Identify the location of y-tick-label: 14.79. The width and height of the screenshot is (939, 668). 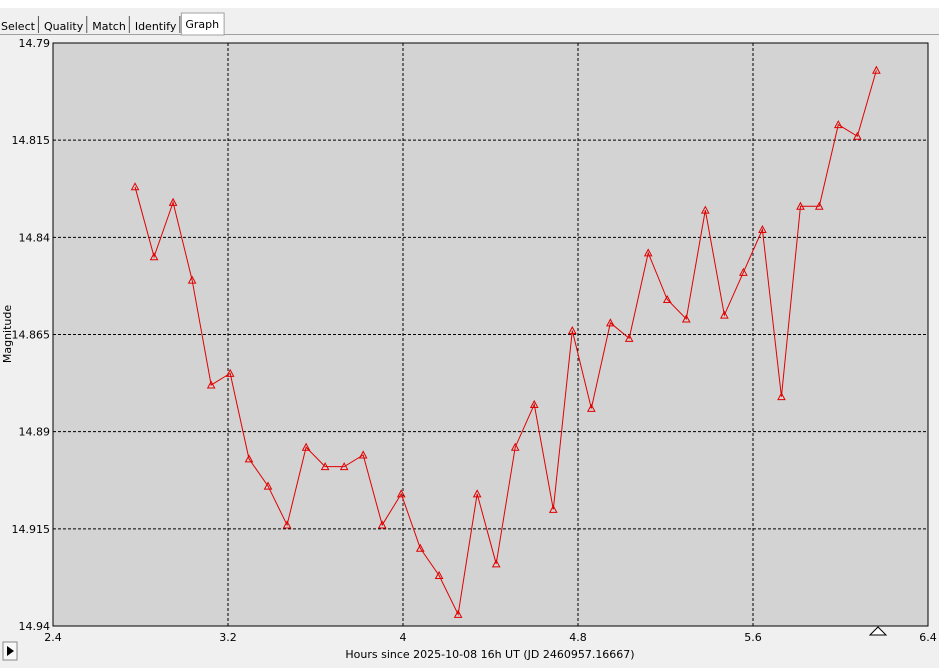
(35, 43).